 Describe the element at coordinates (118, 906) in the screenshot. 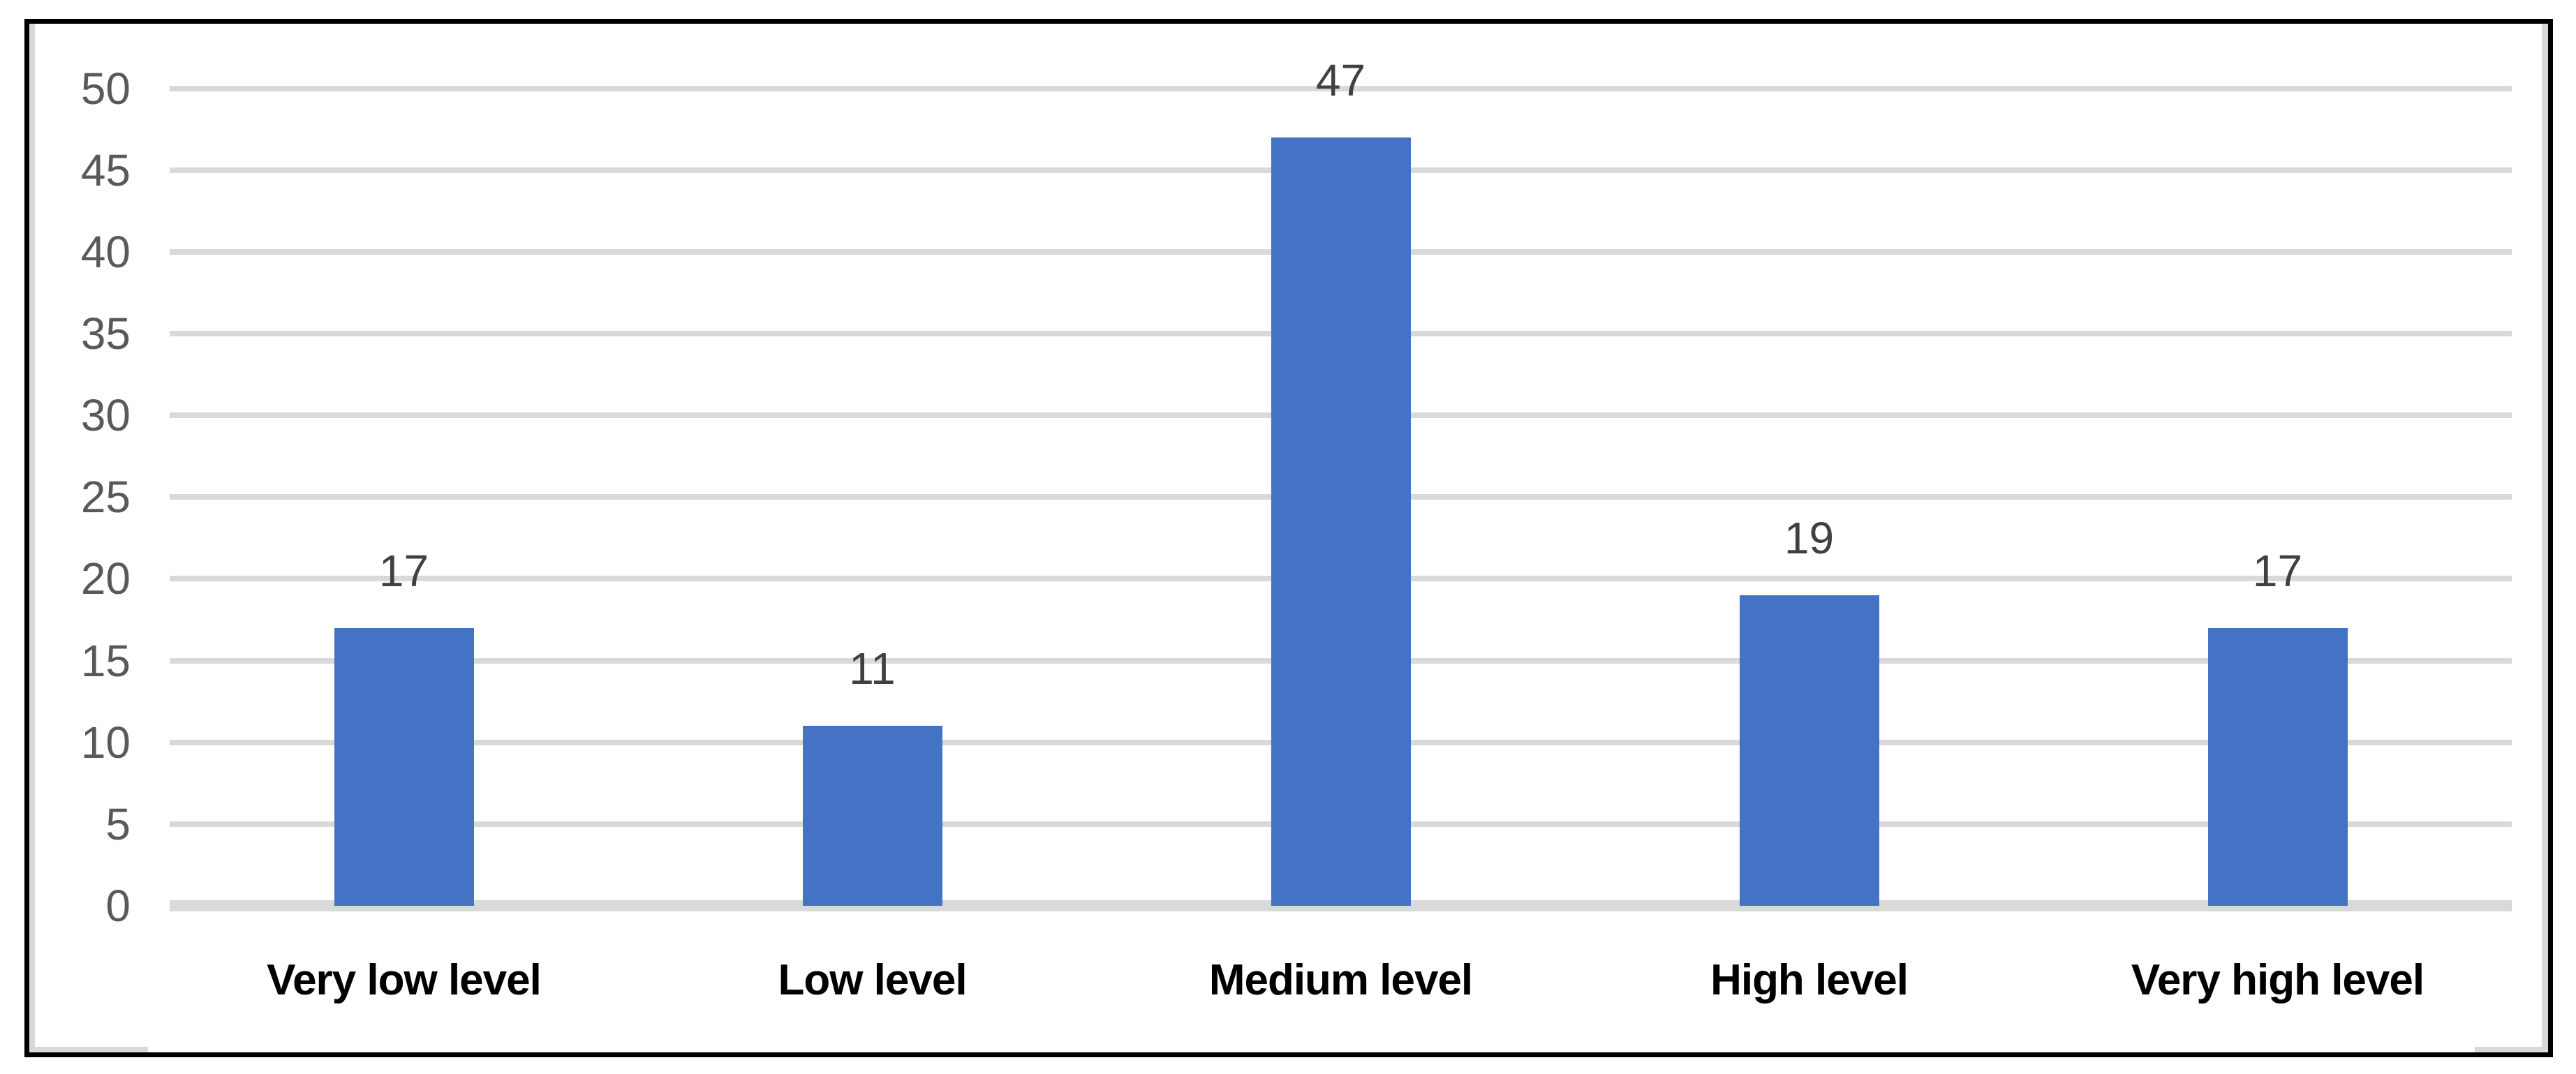

I see `y-tick-label: 0` at that location.